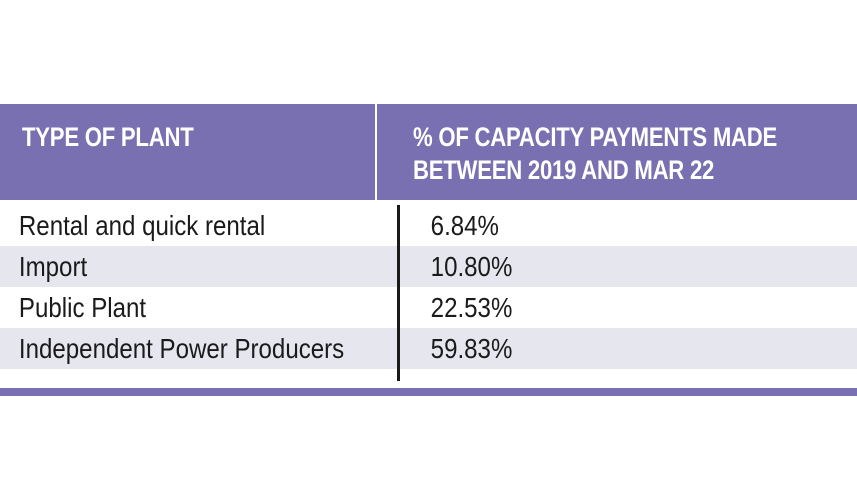 The width and height of the screenshot is (857, 482). I want to click on header-col-type-of-plant: TYPE OF PLANT, so click(189, 152).